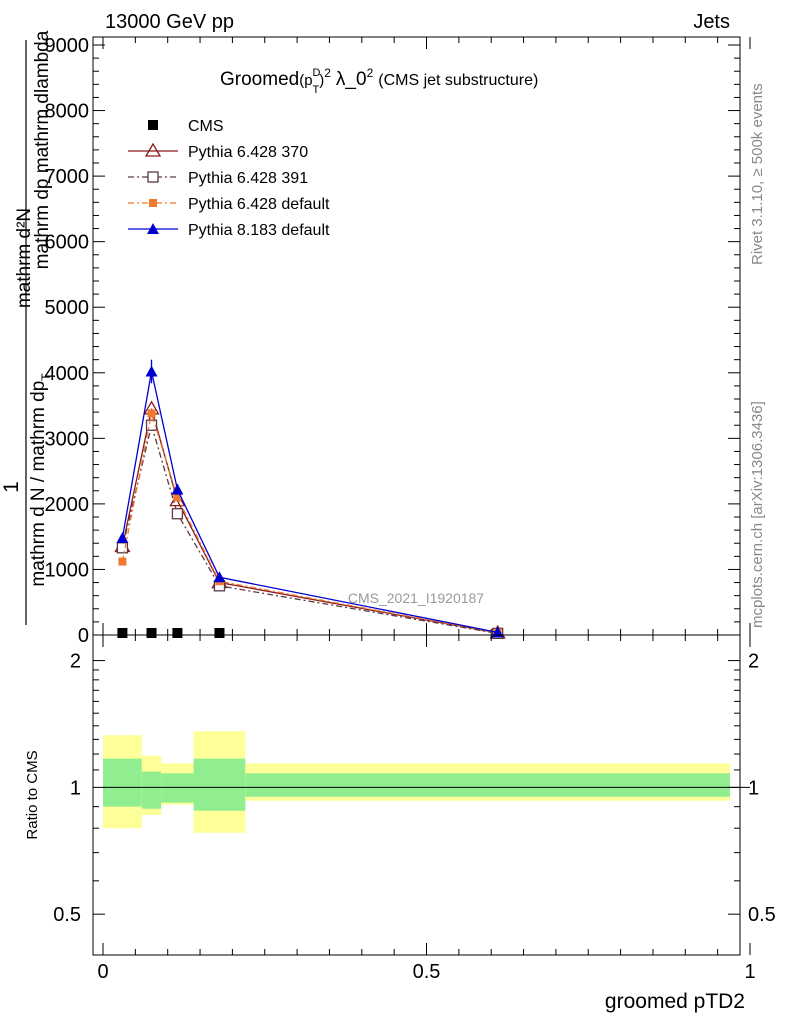  Describe the element at coordinates (762, 915) in the screenshot. I see `ratio-y-tick-label-right: 0.5` at that location.